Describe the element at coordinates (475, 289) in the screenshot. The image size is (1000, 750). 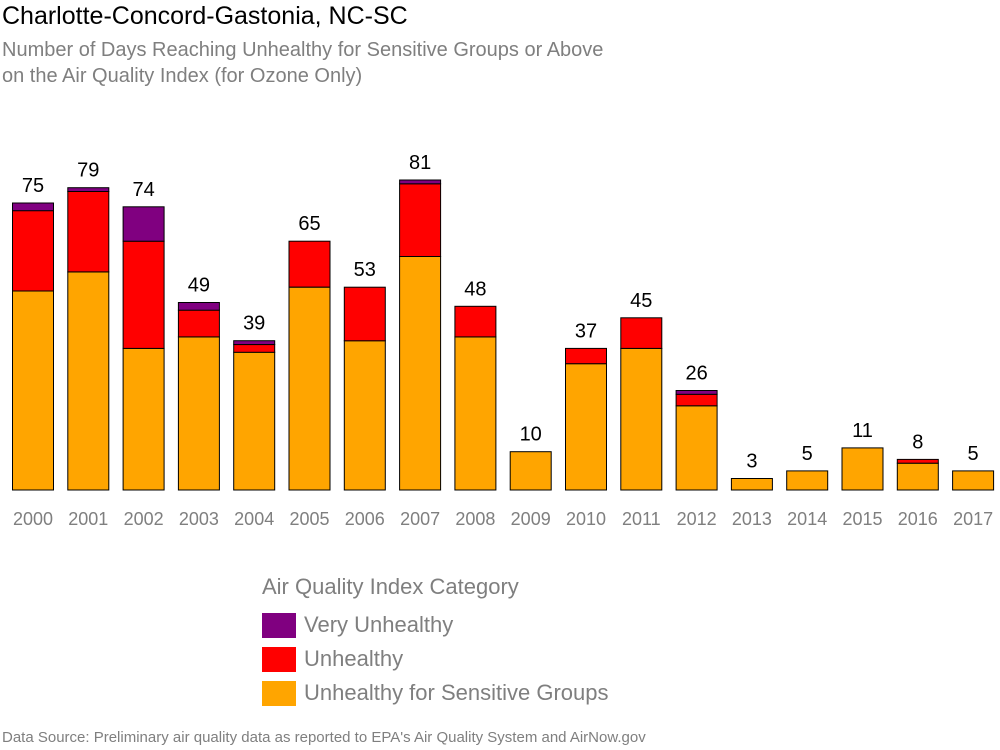
I see `total-label-2008: 48` at that location.